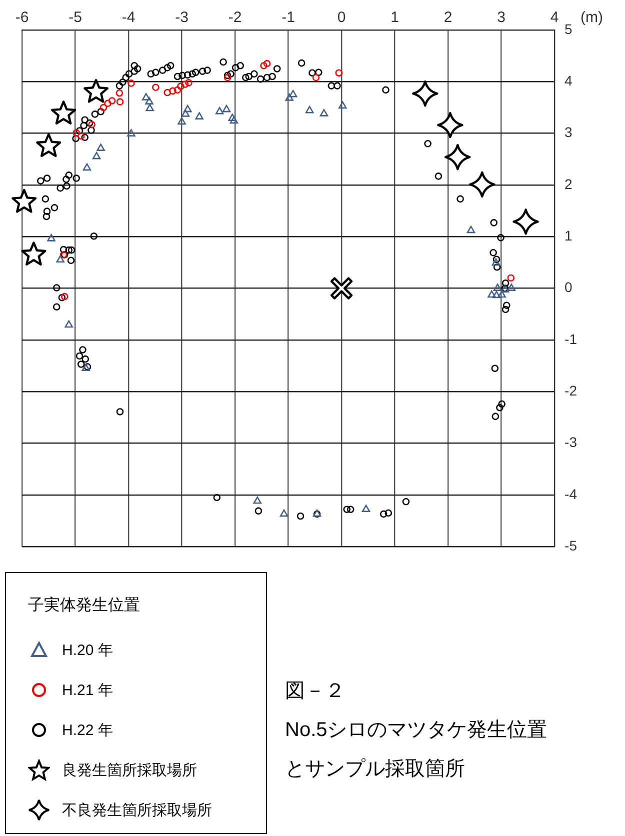 Image resolution: width=625 pixels, height=836 pixels. Describe the element at coordinates (592, 17) in the screenshot. I see `x-axis-title: (m)` at that location.